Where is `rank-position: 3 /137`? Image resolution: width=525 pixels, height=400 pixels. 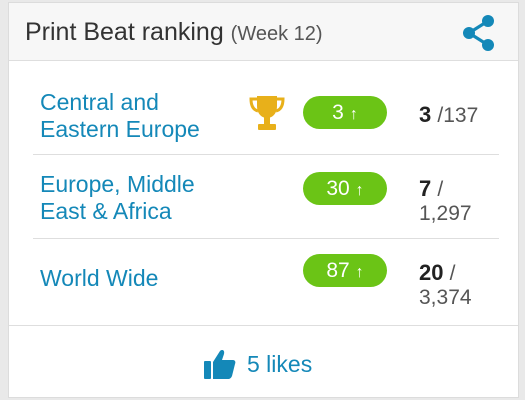
rank-position: 3 /137 is located at coordinates (459, 115).